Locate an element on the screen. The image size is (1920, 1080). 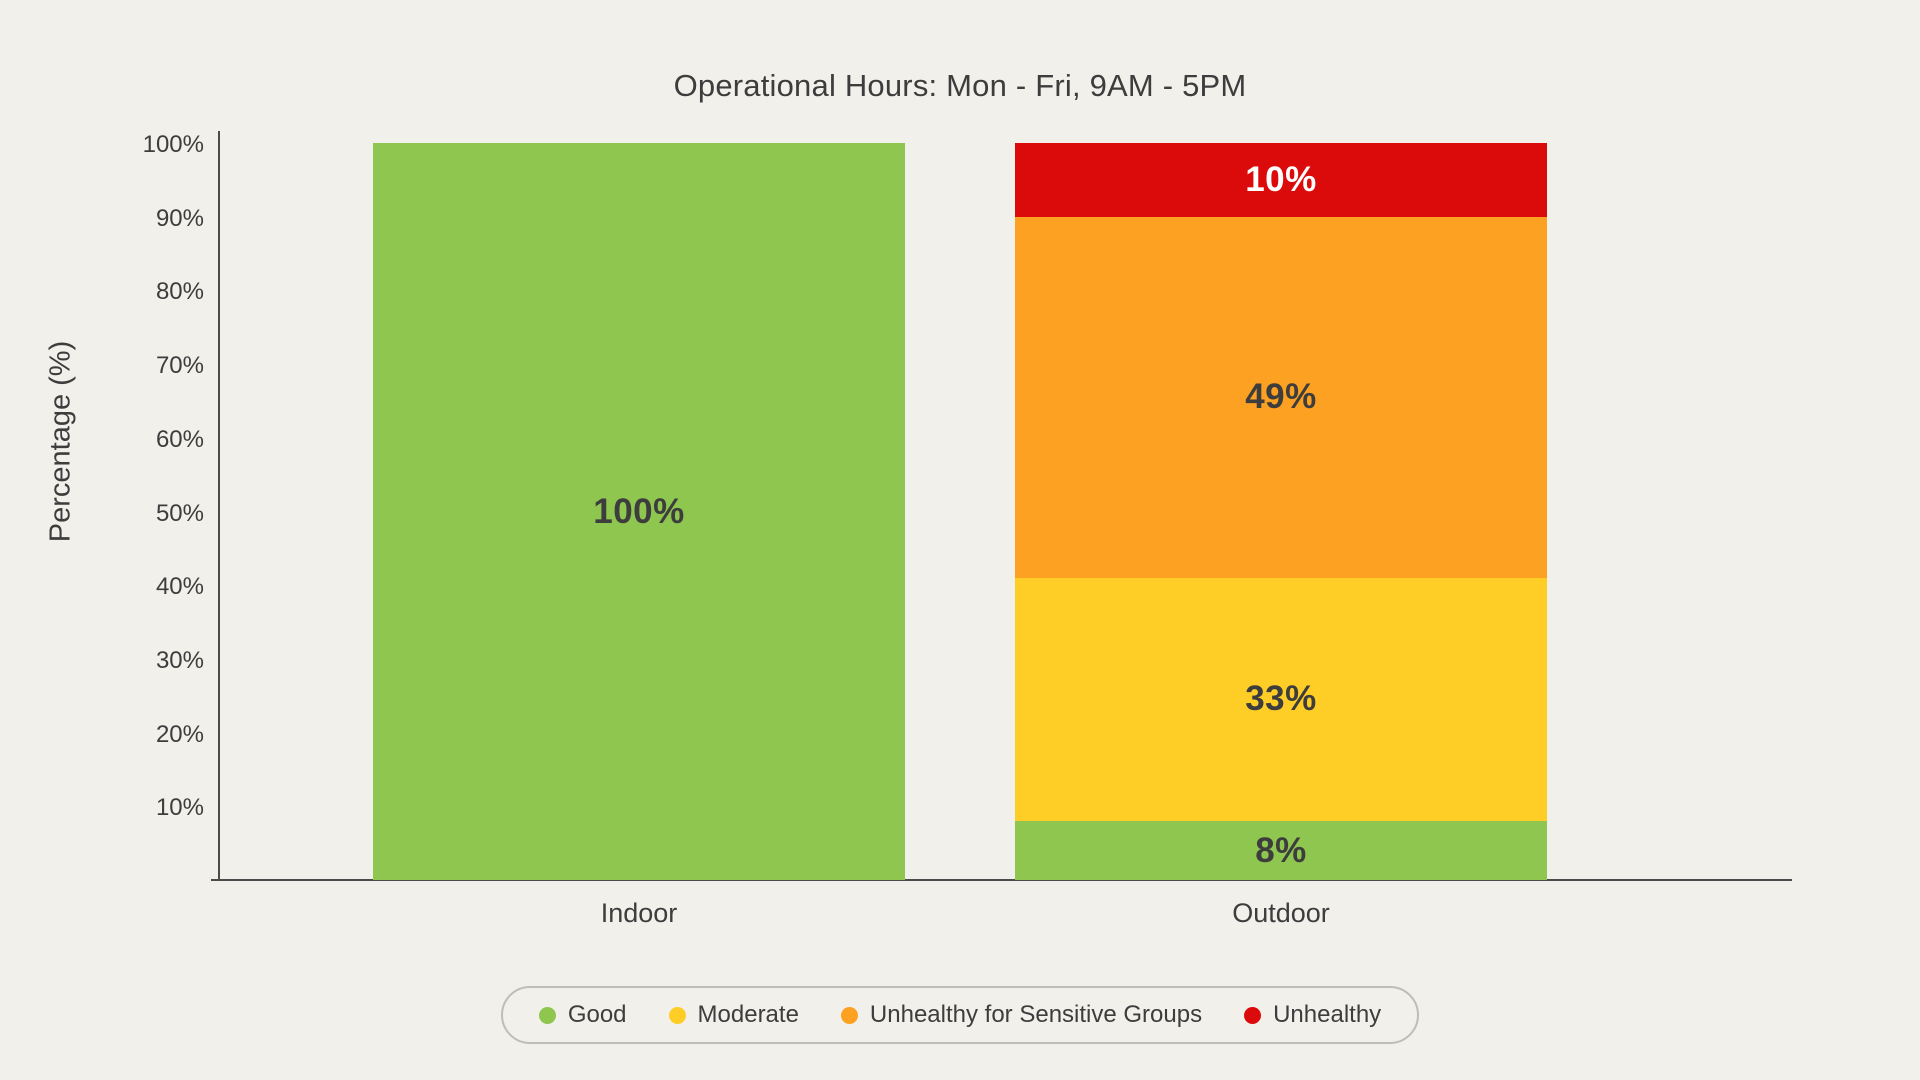
bar-outdoor-segment-unhealthy: 10% is located at coordinates (1281, 180).